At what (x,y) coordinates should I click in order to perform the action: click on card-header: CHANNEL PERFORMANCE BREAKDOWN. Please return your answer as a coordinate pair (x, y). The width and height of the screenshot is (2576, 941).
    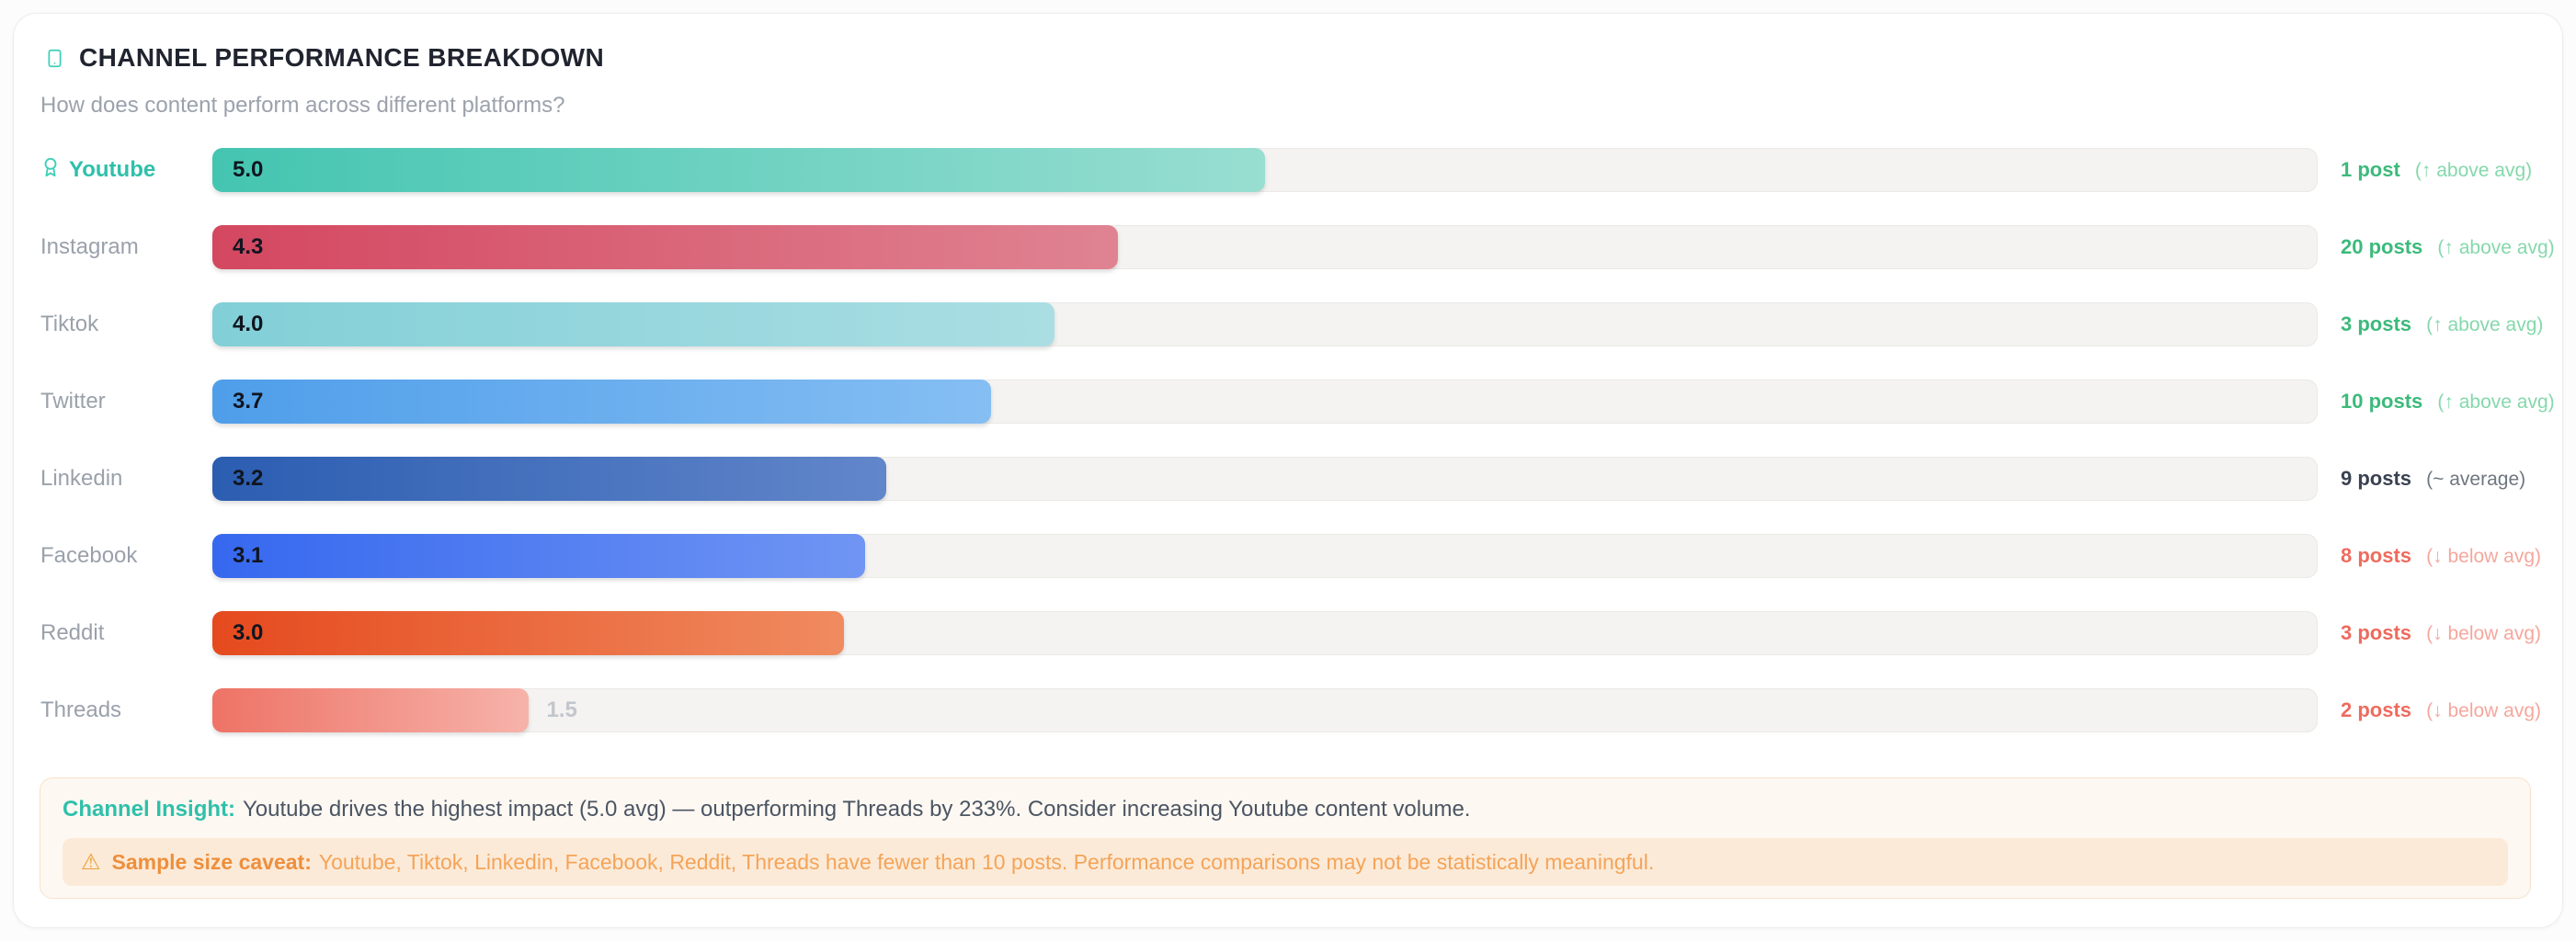
    Looking at the image, I should click on (324, 58).